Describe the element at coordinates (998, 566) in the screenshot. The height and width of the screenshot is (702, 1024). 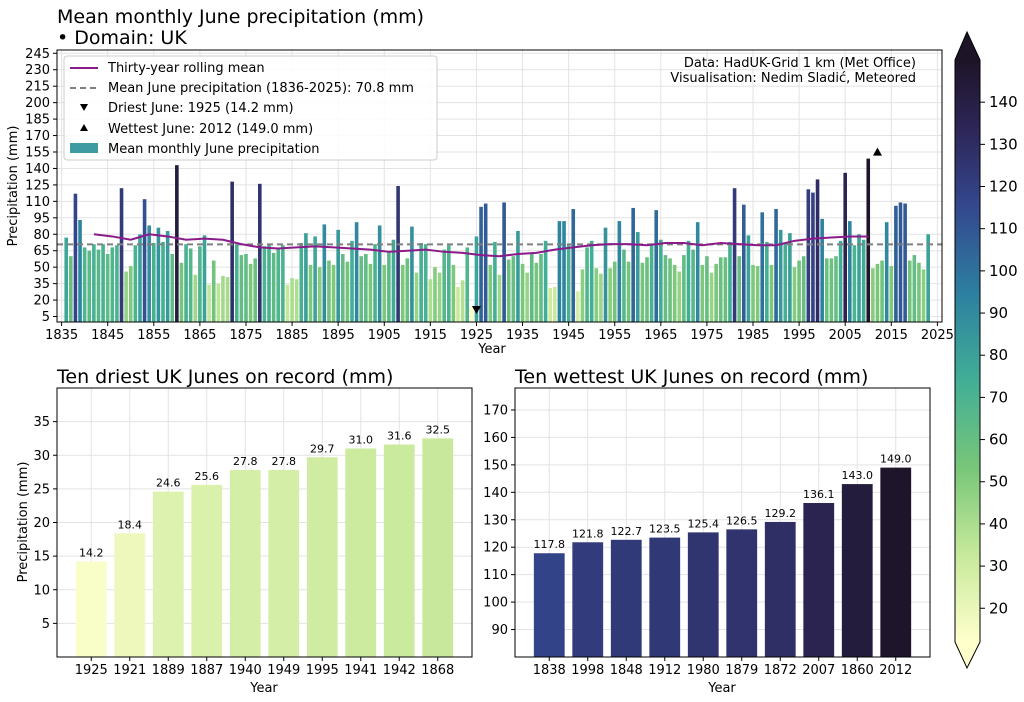
I see `colorbar-tick-label: 30` at that location.